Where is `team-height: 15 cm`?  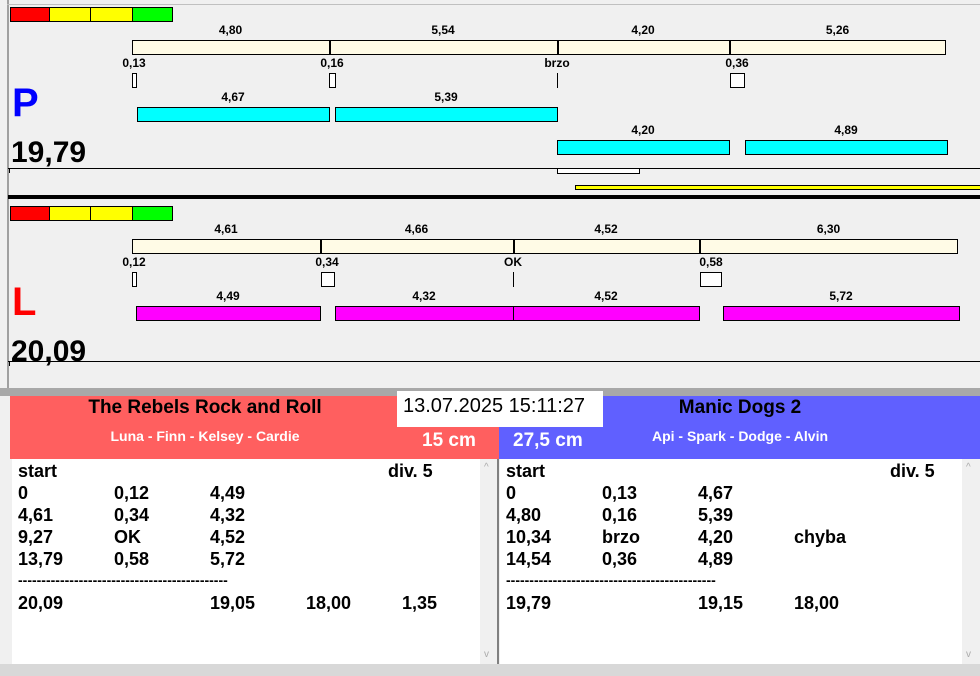
team-height: 15 cm is located at coordinates (449, 440).